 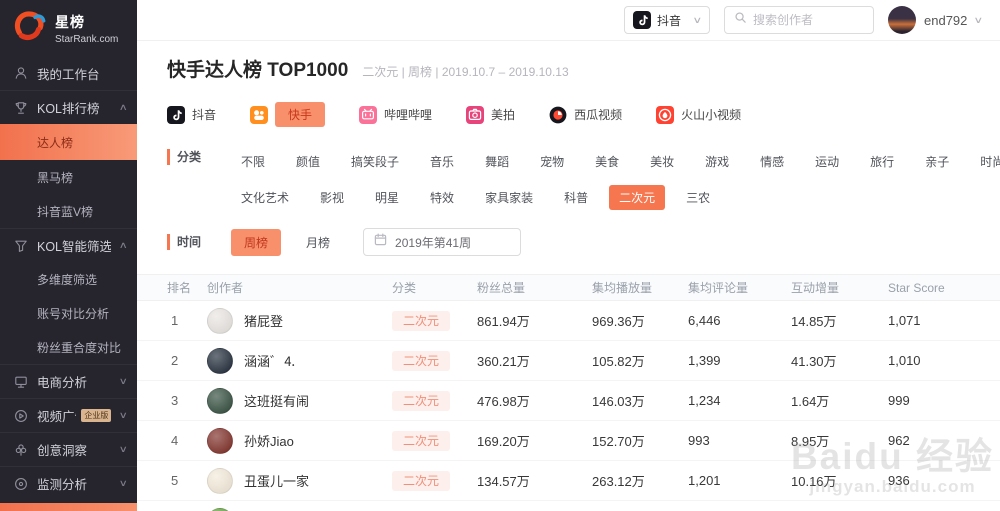 I want to click on filter-icon, so click(x=21, y=246).